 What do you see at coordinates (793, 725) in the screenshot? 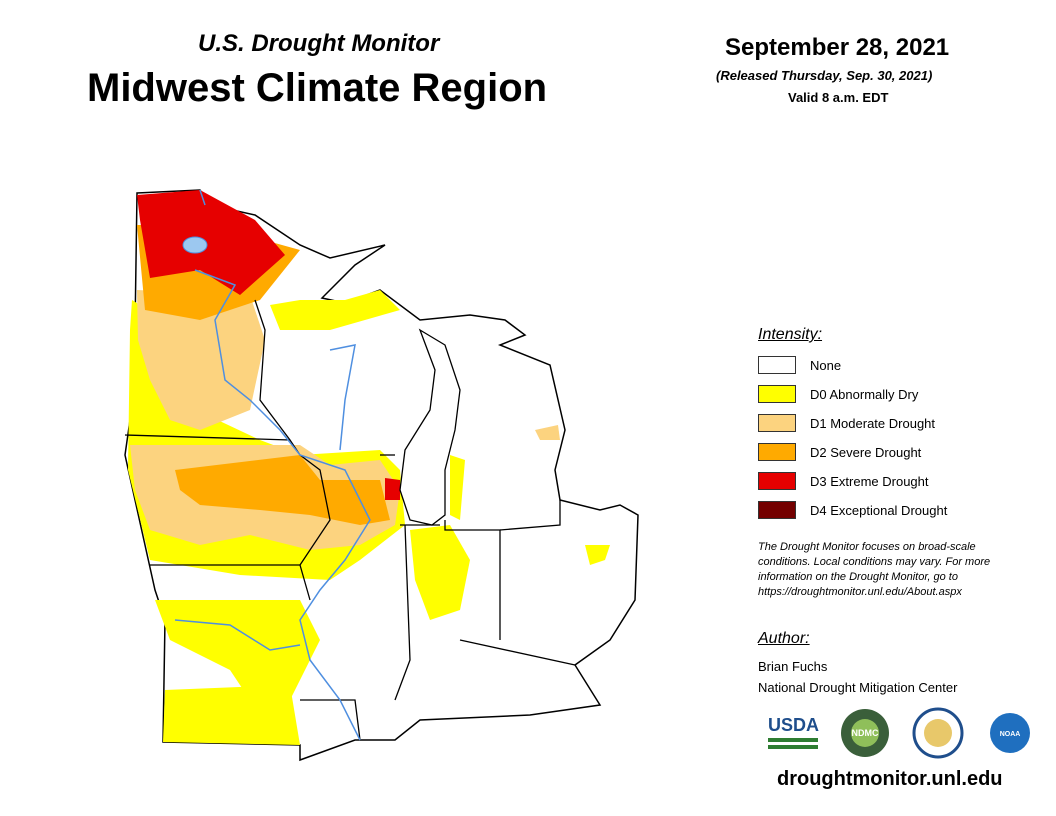
I see `logo-usda: USDA` at bounding box center [793, 725].